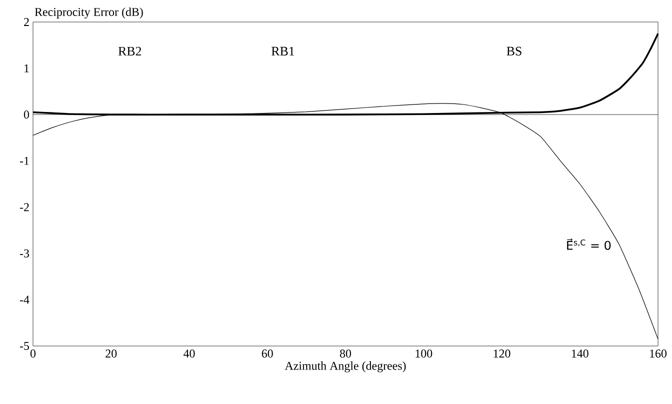 Image resolution: width=672 pixels, height=404 pixels. I want to click on y-tick-label: -3, so click(25, 253).